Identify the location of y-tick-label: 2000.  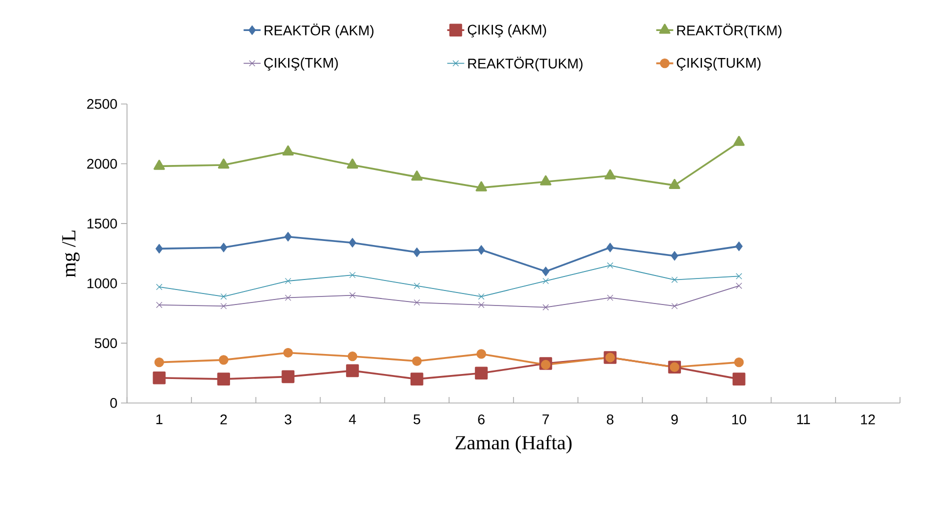
(102, 163).